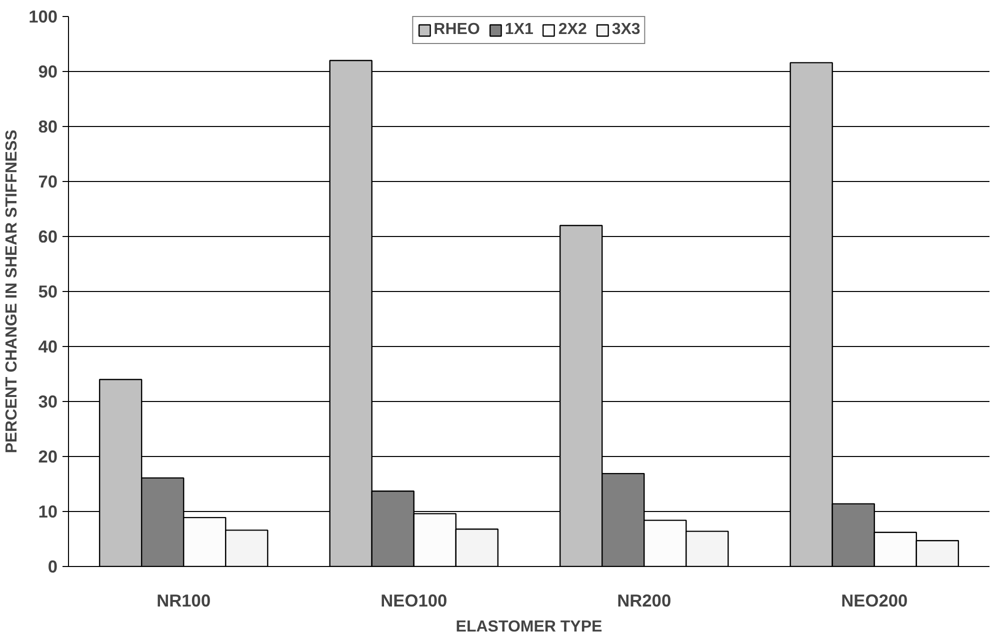 Image resolution: width=997 pixels, height=638 pixels. What do you see at coordinates (519, 30) in the screenshot?
I see `legend-label: 1X1` at bounding box center [519, 30].